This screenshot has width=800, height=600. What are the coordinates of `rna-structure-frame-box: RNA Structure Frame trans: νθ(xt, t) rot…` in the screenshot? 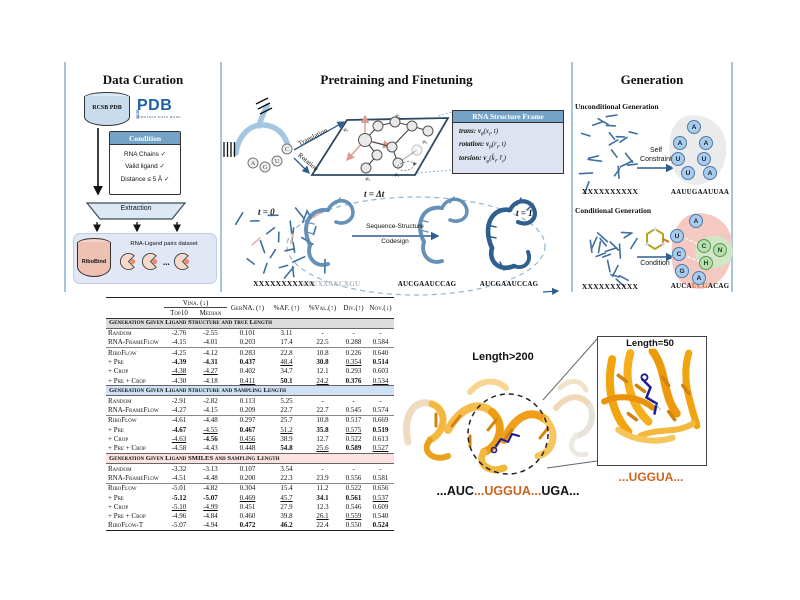 It's located at (508, 142).